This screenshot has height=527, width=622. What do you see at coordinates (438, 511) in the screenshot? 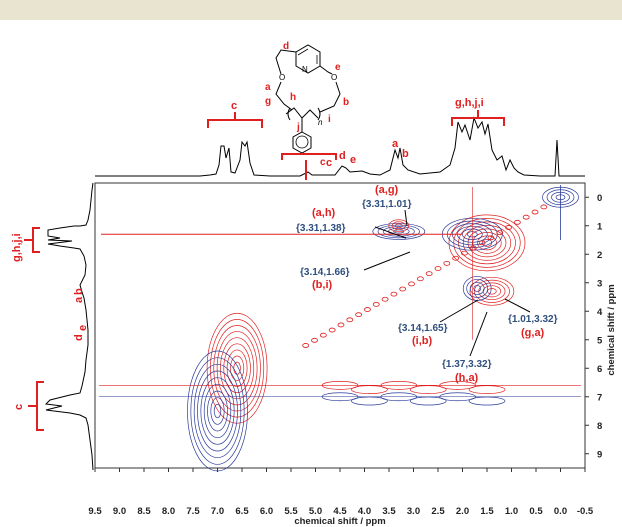
I see `x-tick-label: 2.5` at bounding box center [438, 511].